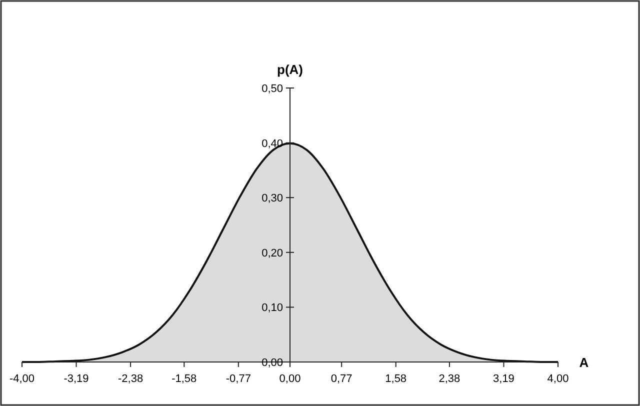 The image size is (640, 406). Describe the element at coordinates (272, 144) in the screenshot. I see `y-tick-label: 0,40` at that location.